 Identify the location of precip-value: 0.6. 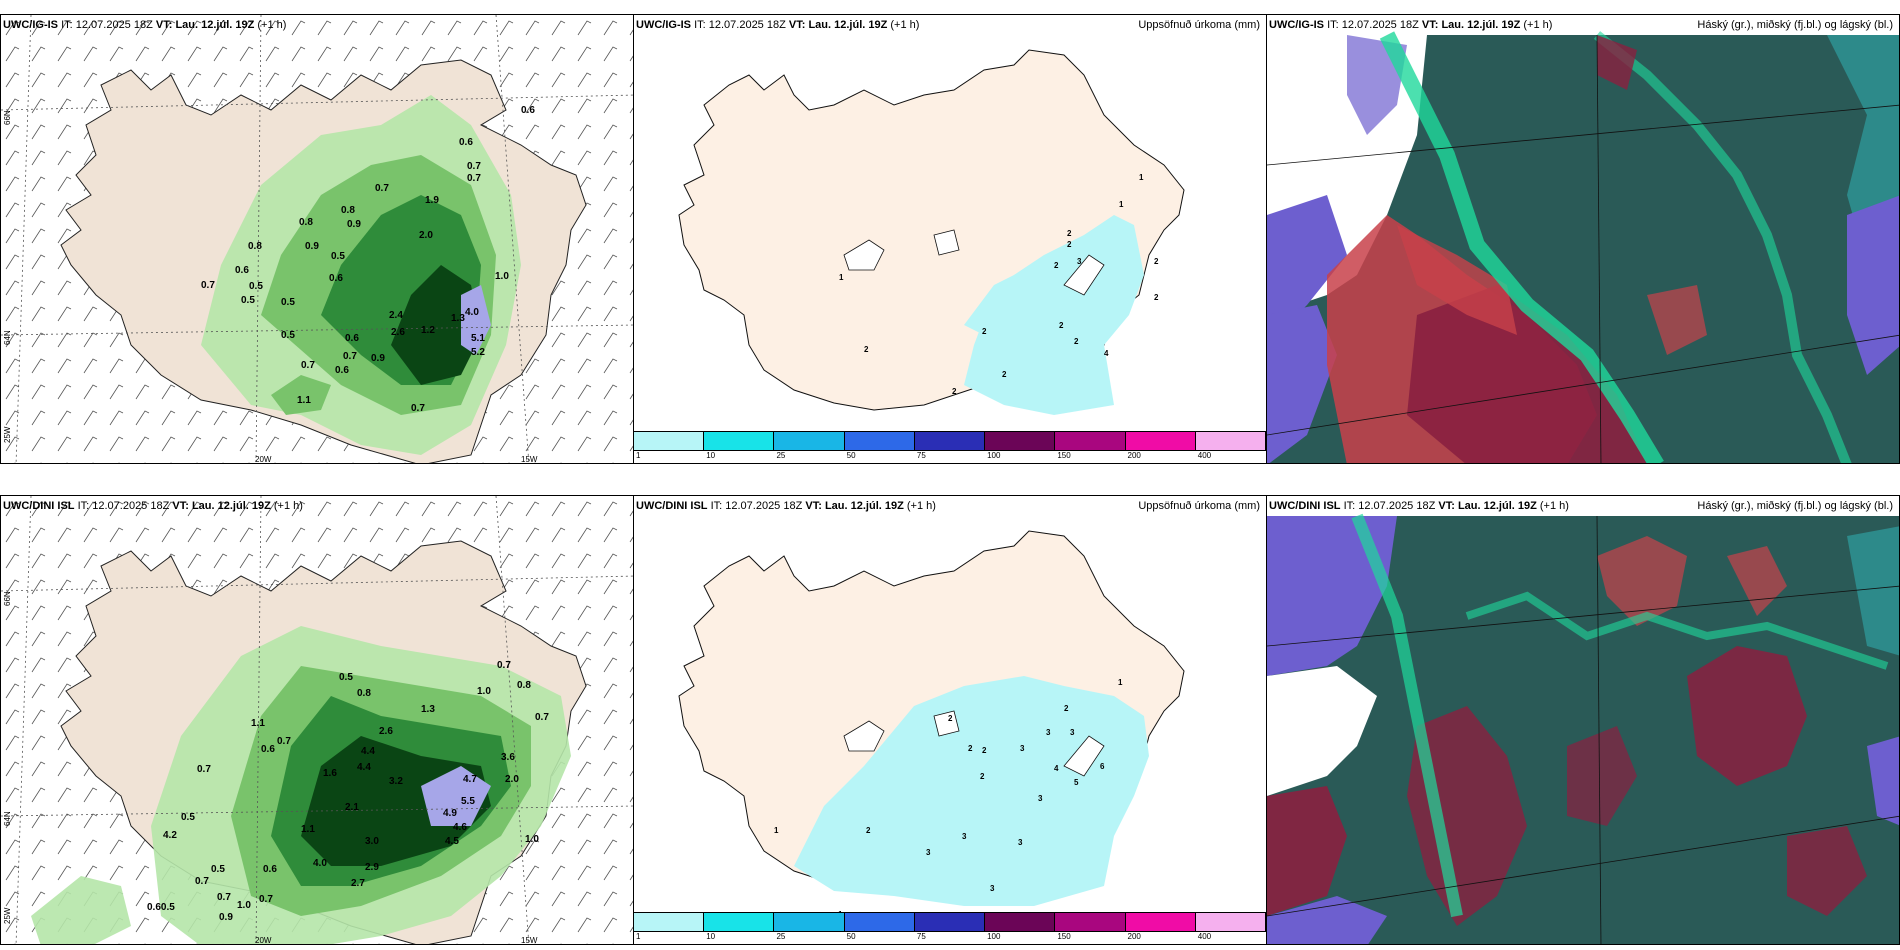
(528, 110).